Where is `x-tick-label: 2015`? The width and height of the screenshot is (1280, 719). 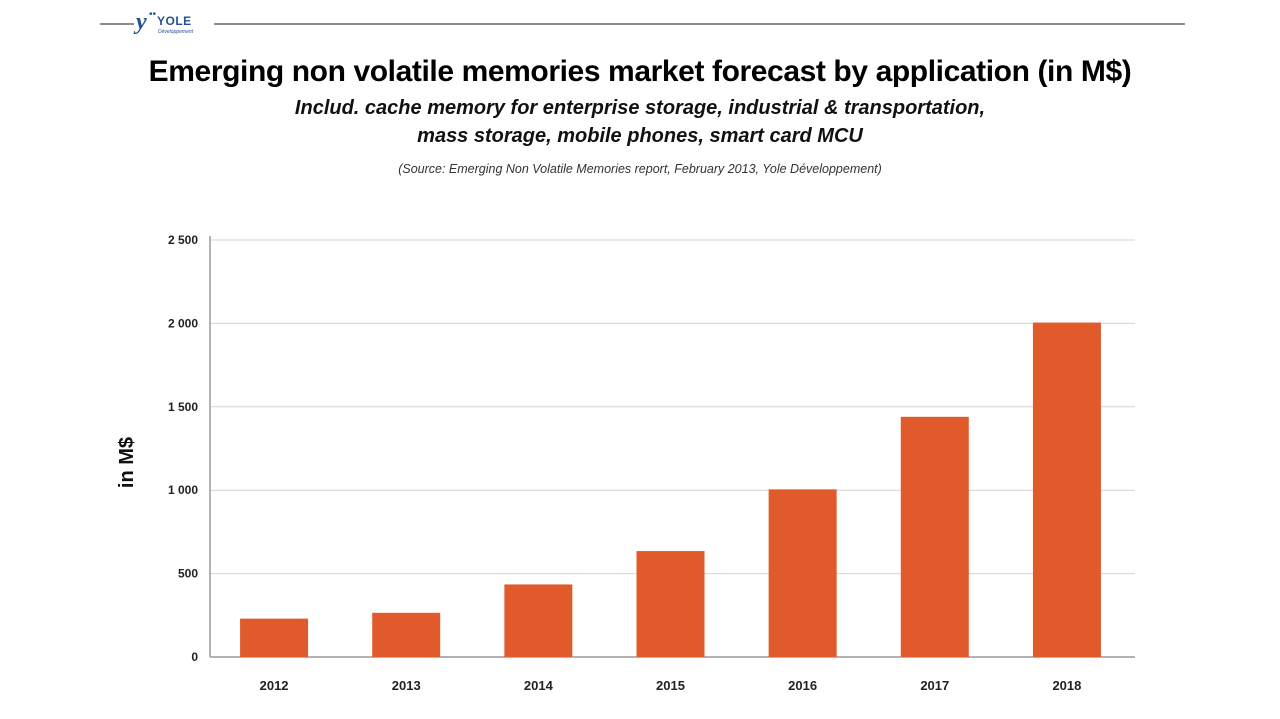
x-tick-label: 2015 is located at coordinates (670, 685).